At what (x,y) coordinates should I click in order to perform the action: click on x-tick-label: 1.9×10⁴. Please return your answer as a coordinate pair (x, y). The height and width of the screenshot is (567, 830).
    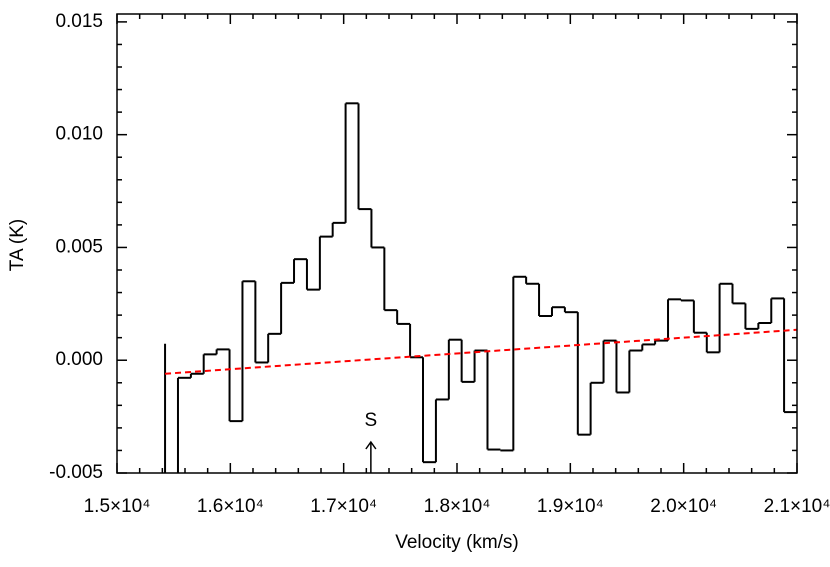
    Looking at the image, I should click on (570, 506).